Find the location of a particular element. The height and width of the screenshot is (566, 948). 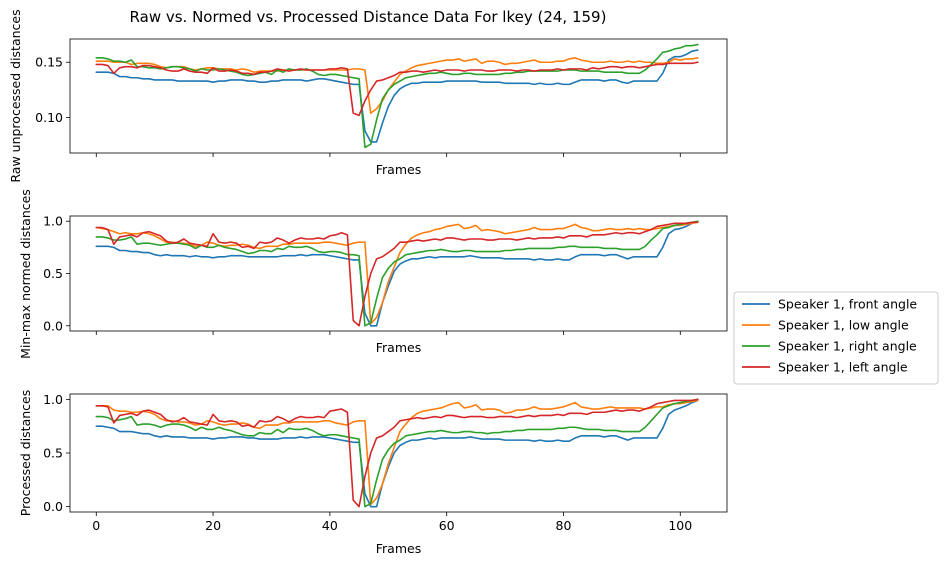

y-axis-label: Raw unprocessed distances is located at coordinates (15, 95).